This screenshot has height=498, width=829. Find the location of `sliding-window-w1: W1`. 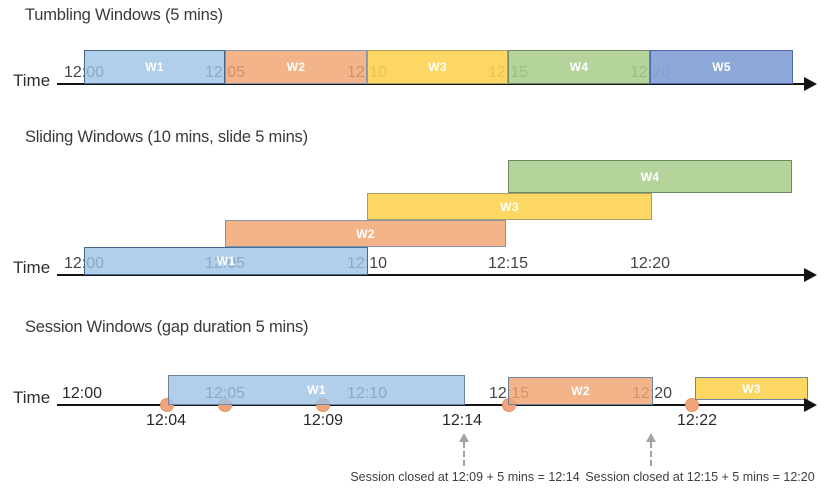

sliding-window-w1: W1 is located at coordinates (226, 261).